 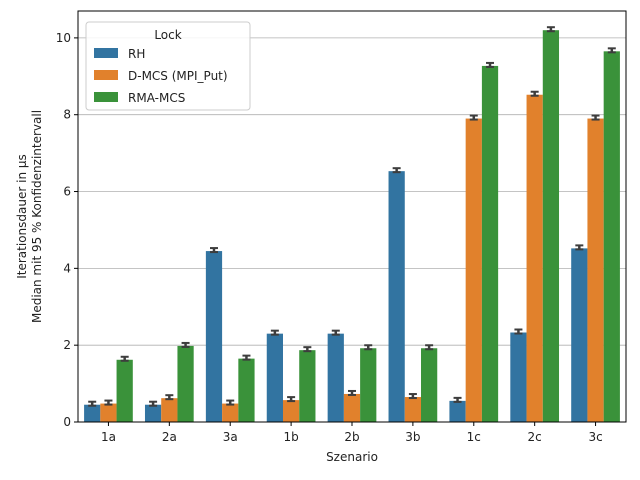 I want to click on legend: Lock RH D-MCS (MPI_Put) RMA-MCS, so click(x=168, y=66).